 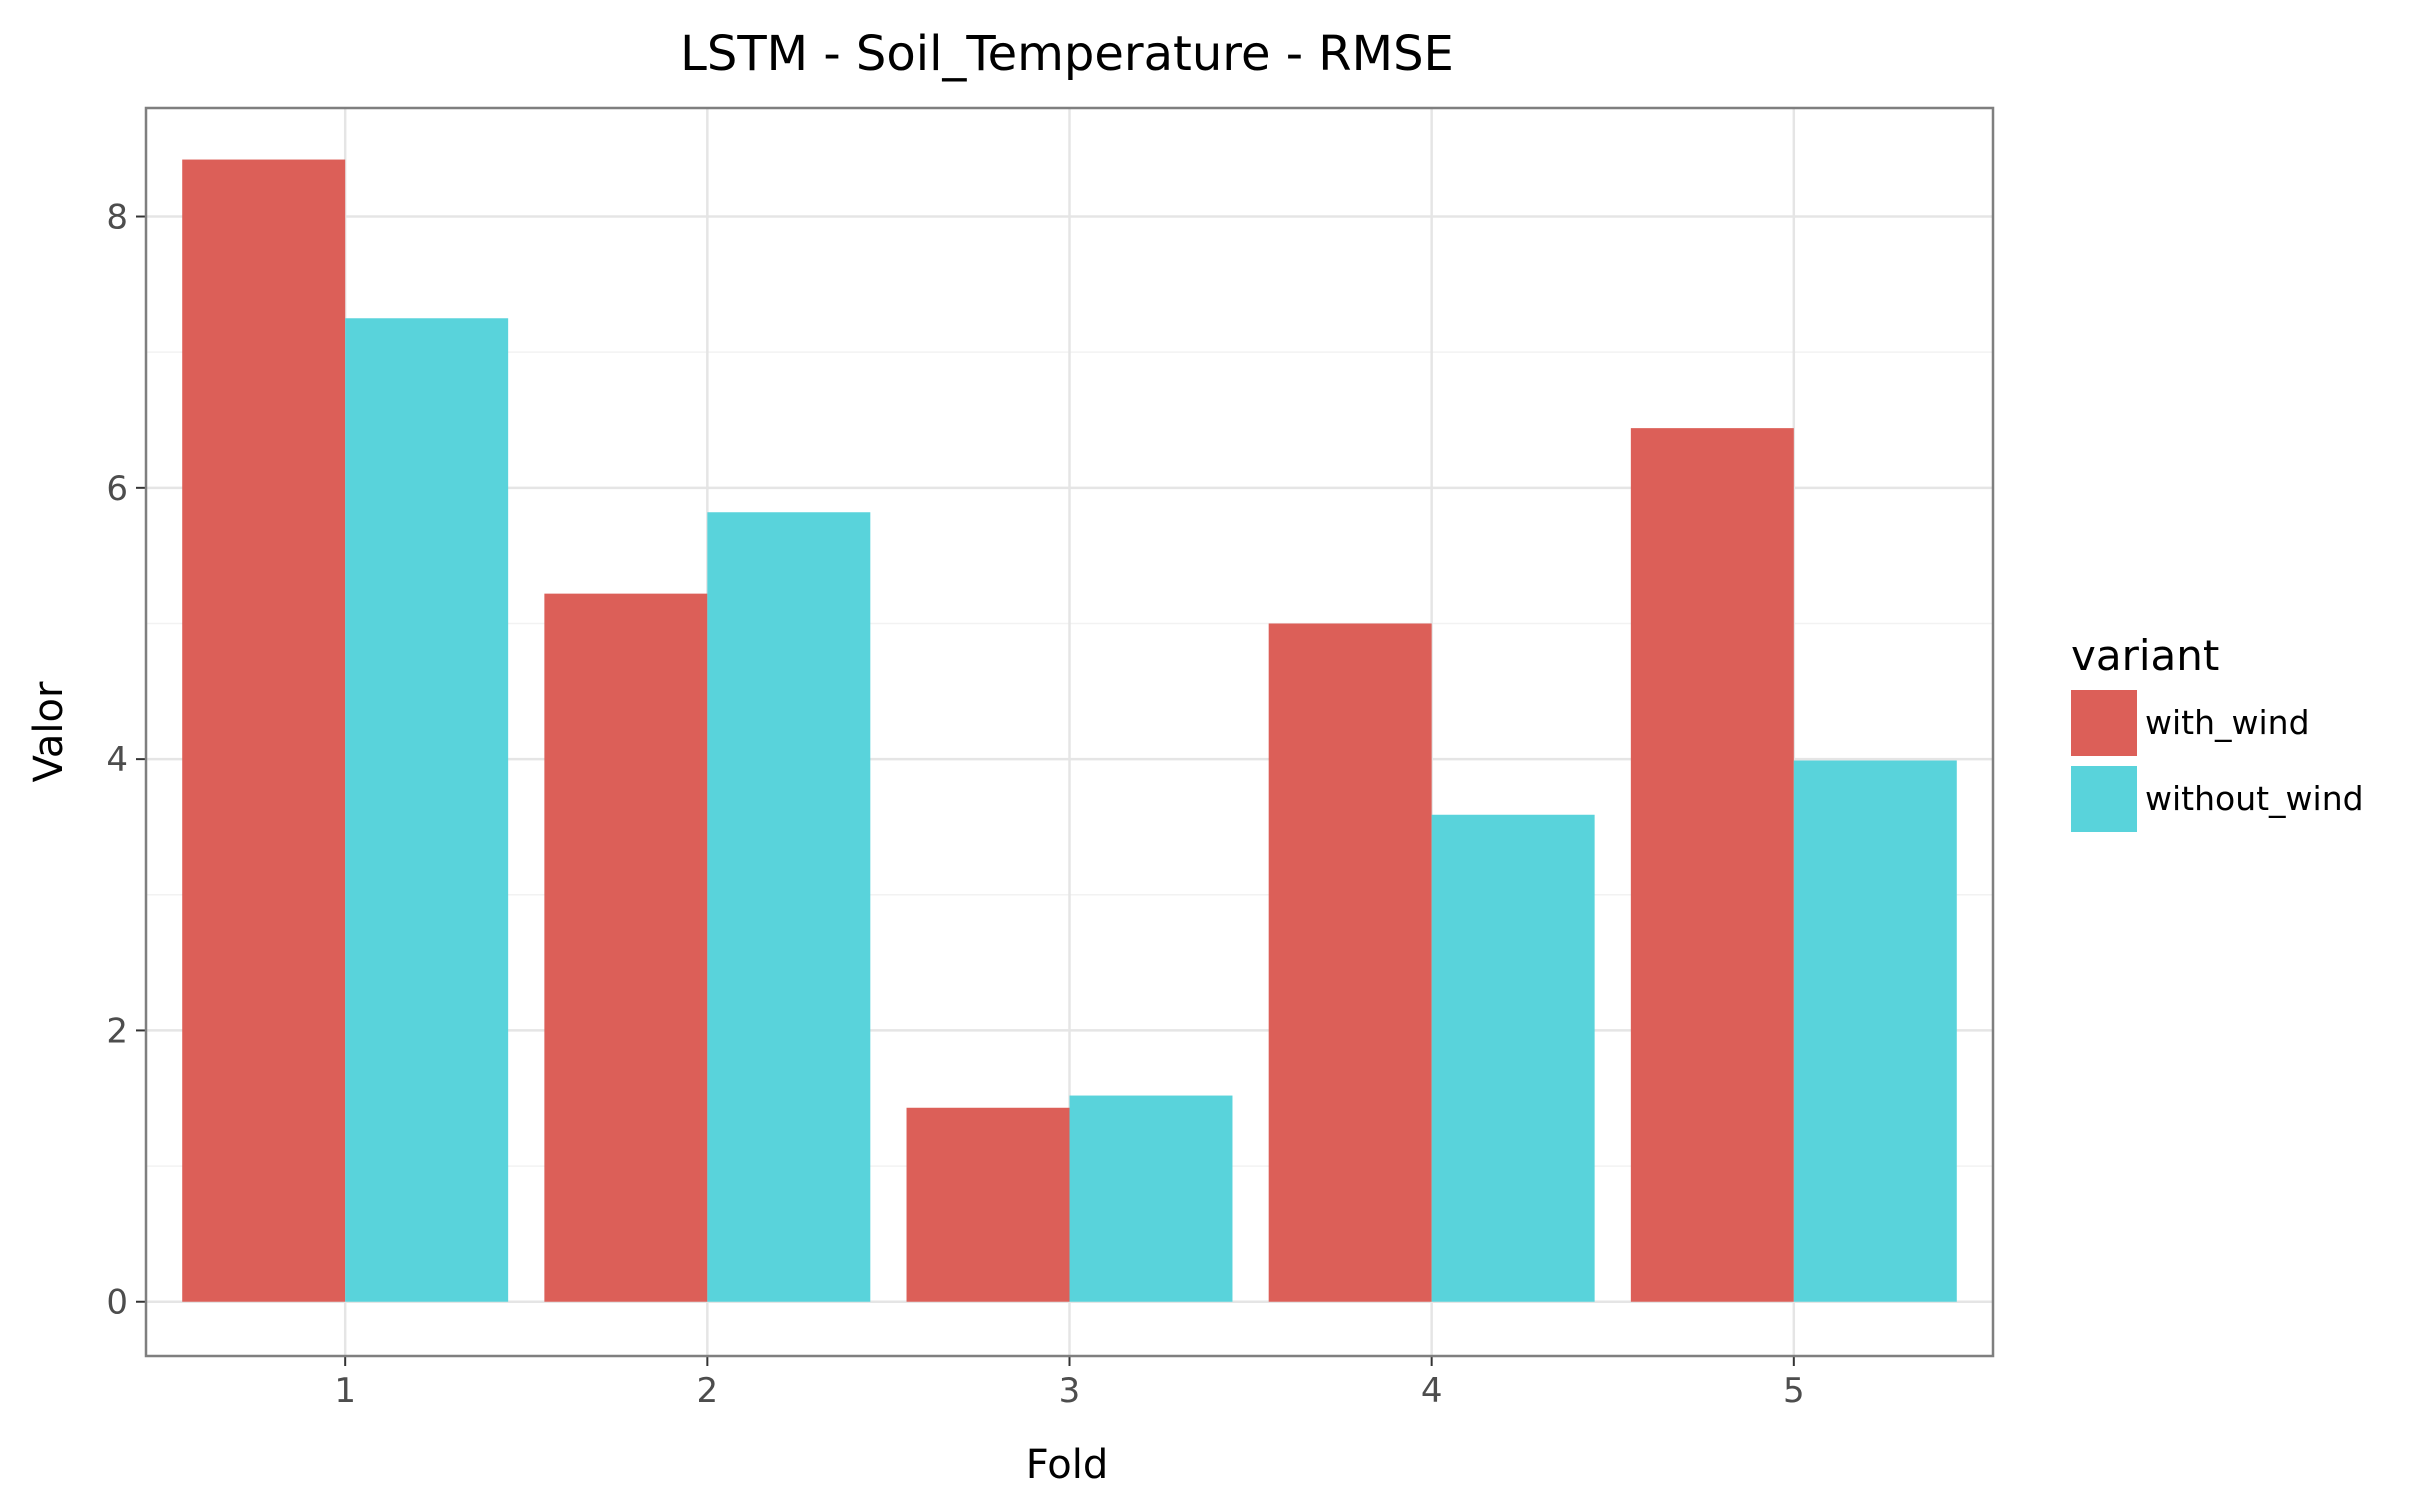 I want to click on legend-key-without_wind, so click(x=2104, y=799).